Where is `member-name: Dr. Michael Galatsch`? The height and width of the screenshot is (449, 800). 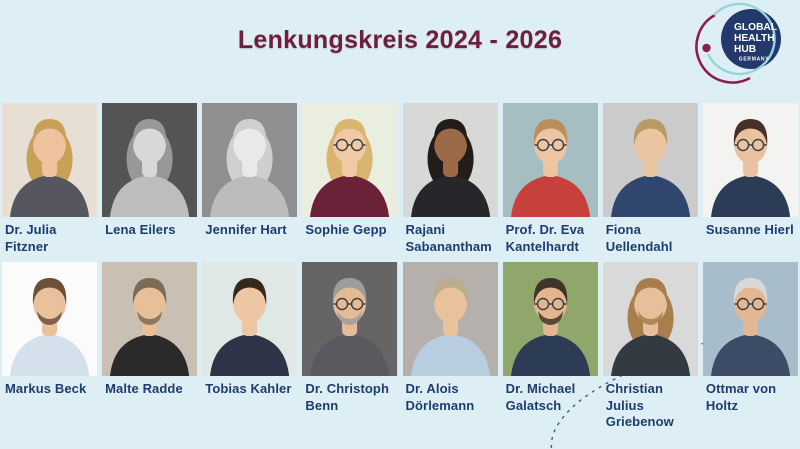
member-name: Dr. Michael Galatsch is located at coordinates (540, 397).